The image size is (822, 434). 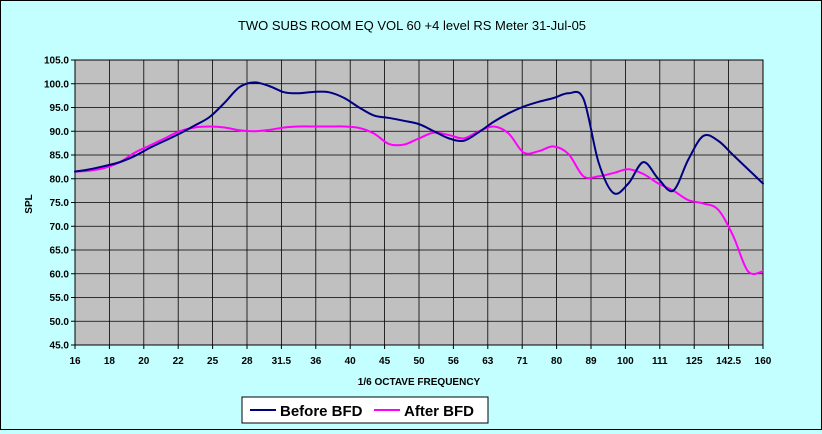 I want to click on x-tick-label: 22, so click(x=179, y=361).